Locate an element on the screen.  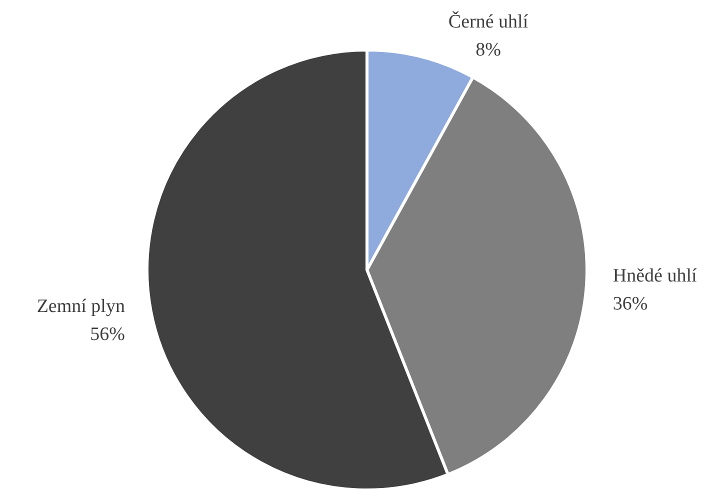
data-label: 36% is located at coordinates (630, 303).